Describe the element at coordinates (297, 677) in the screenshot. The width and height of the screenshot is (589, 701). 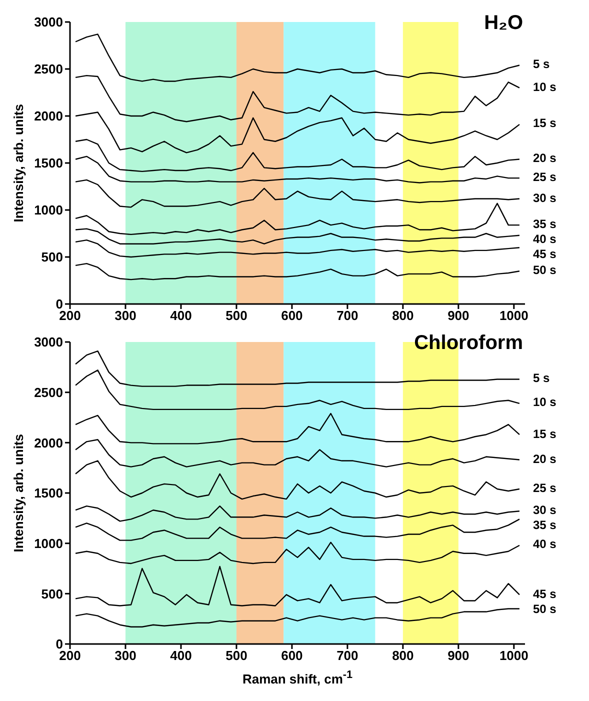
I see `x-axis-title: Raman shift, cm$^{-1}$` at that location.